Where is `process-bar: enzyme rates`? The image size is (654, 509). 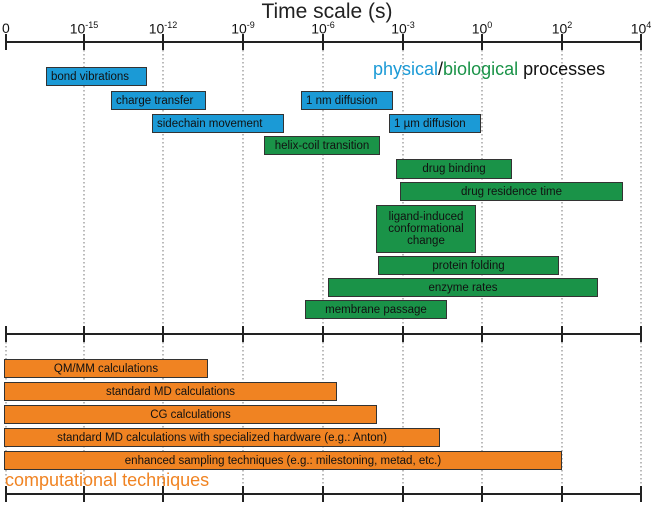
process-bar: enzyme rates is located at coordinates (463, 287).